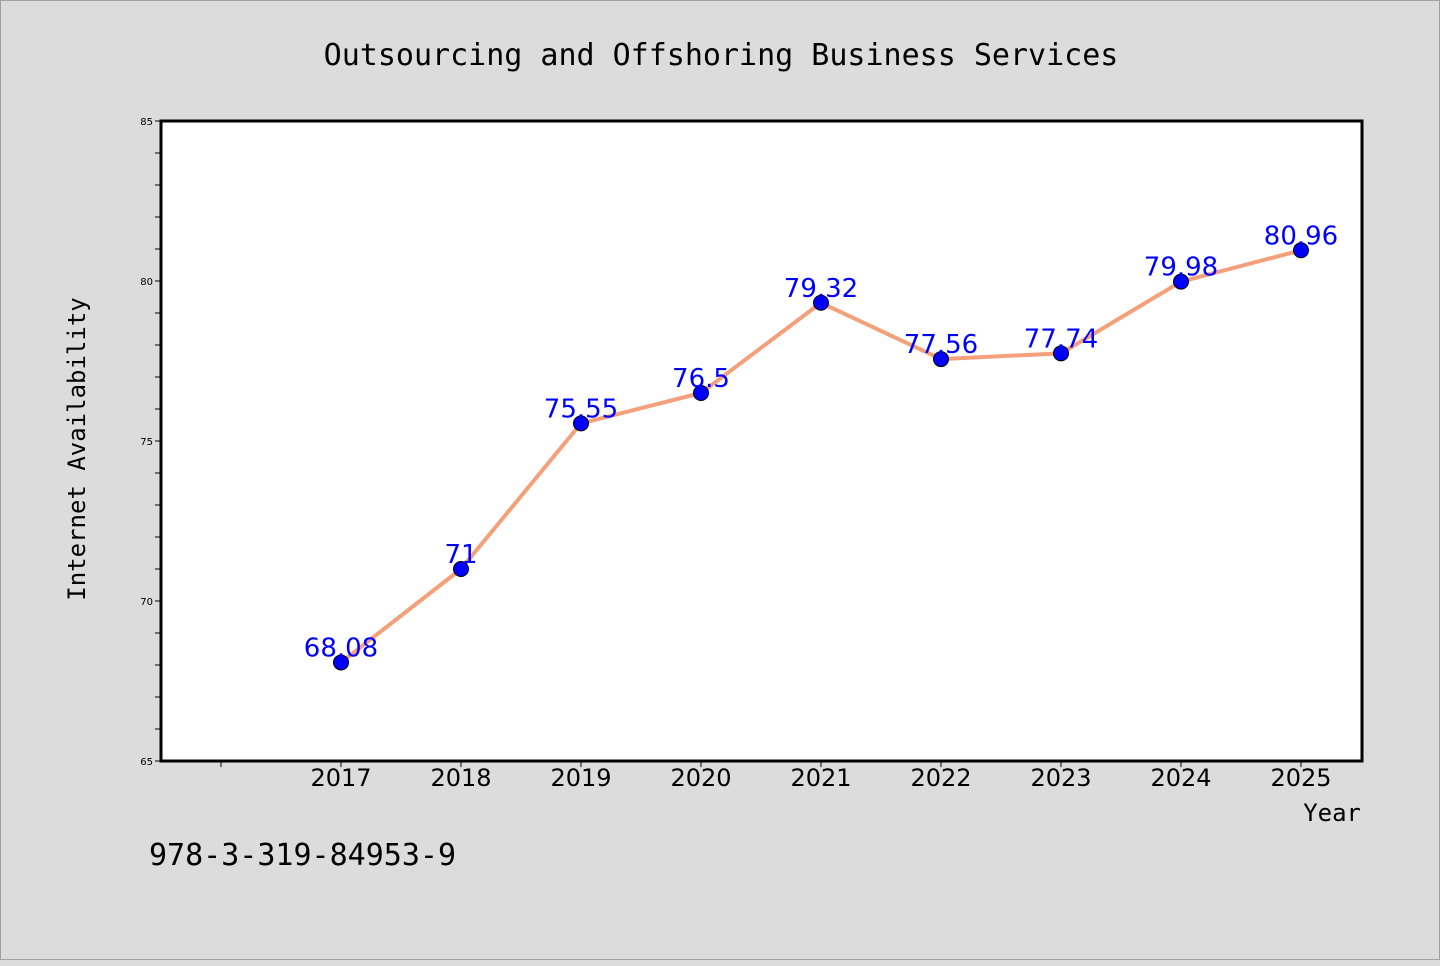  What do you see at coordinates (1300, 778) in the screenshot?
I see `x-tick-label: 2025` at bounding box center [1300, 778].